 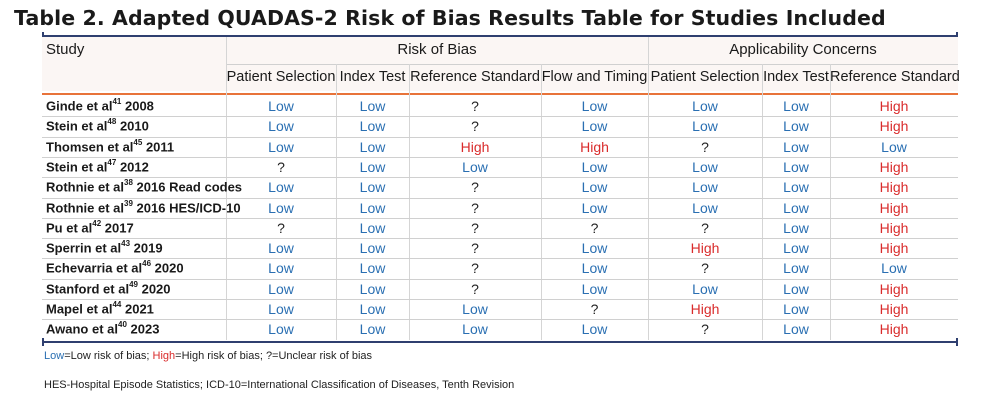 I want to click on column-header: Index Test, so click(x=372, y=77).